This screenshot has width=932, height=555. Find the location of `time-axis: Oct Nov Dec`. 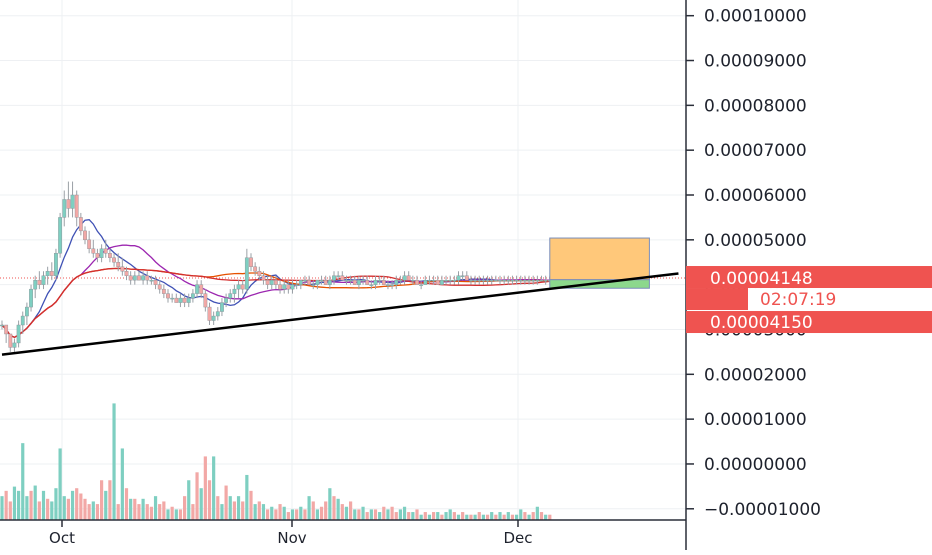

time-axis: Oct Nov Dec is located at coordinates (343, 533).